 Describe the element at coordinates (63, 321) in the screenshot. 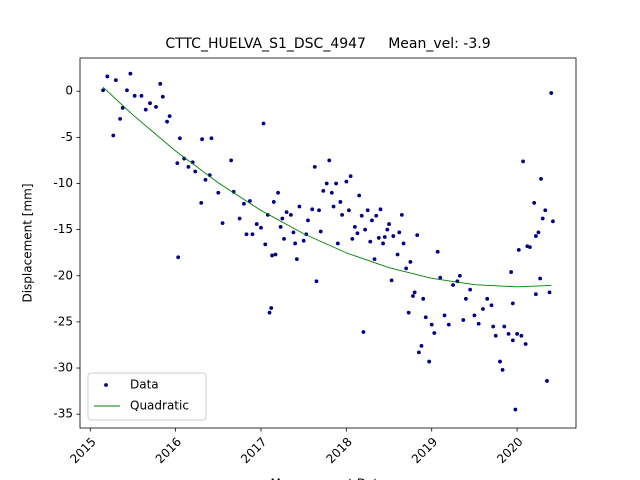

I see `y-tick-label: -25` at that location.